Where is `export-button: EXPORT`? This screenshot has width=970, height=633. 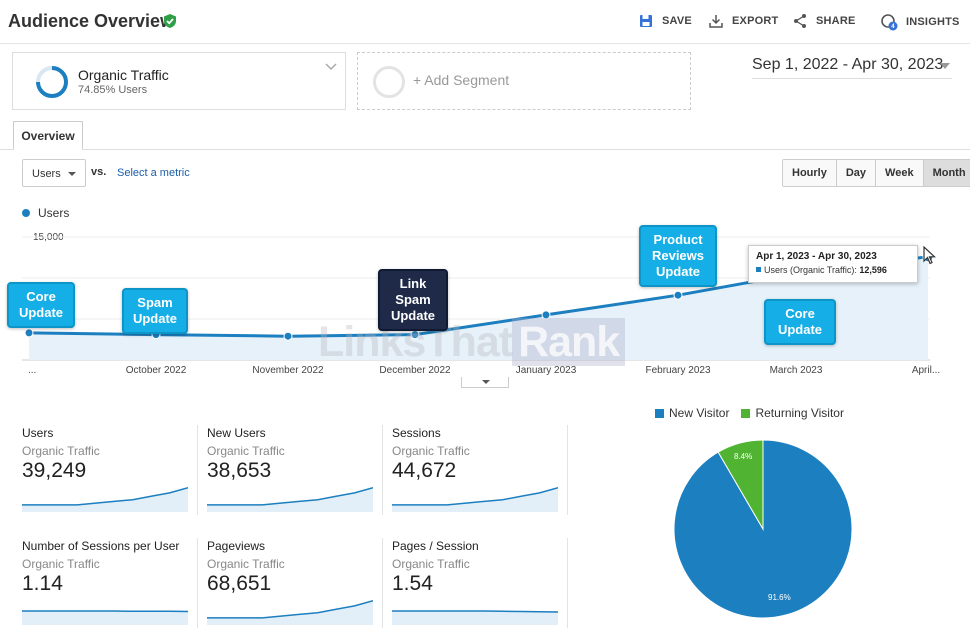
export-button: EXPORT is located at coordinates (743, 21).